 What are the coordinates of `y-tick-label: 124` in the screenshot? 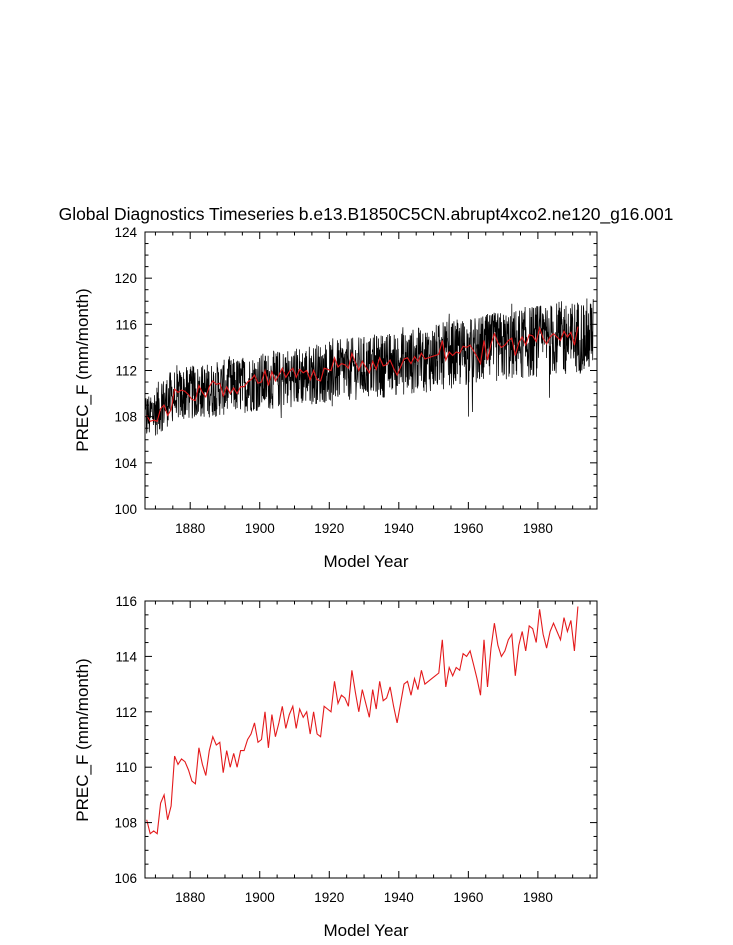 It's located at (125, 232).